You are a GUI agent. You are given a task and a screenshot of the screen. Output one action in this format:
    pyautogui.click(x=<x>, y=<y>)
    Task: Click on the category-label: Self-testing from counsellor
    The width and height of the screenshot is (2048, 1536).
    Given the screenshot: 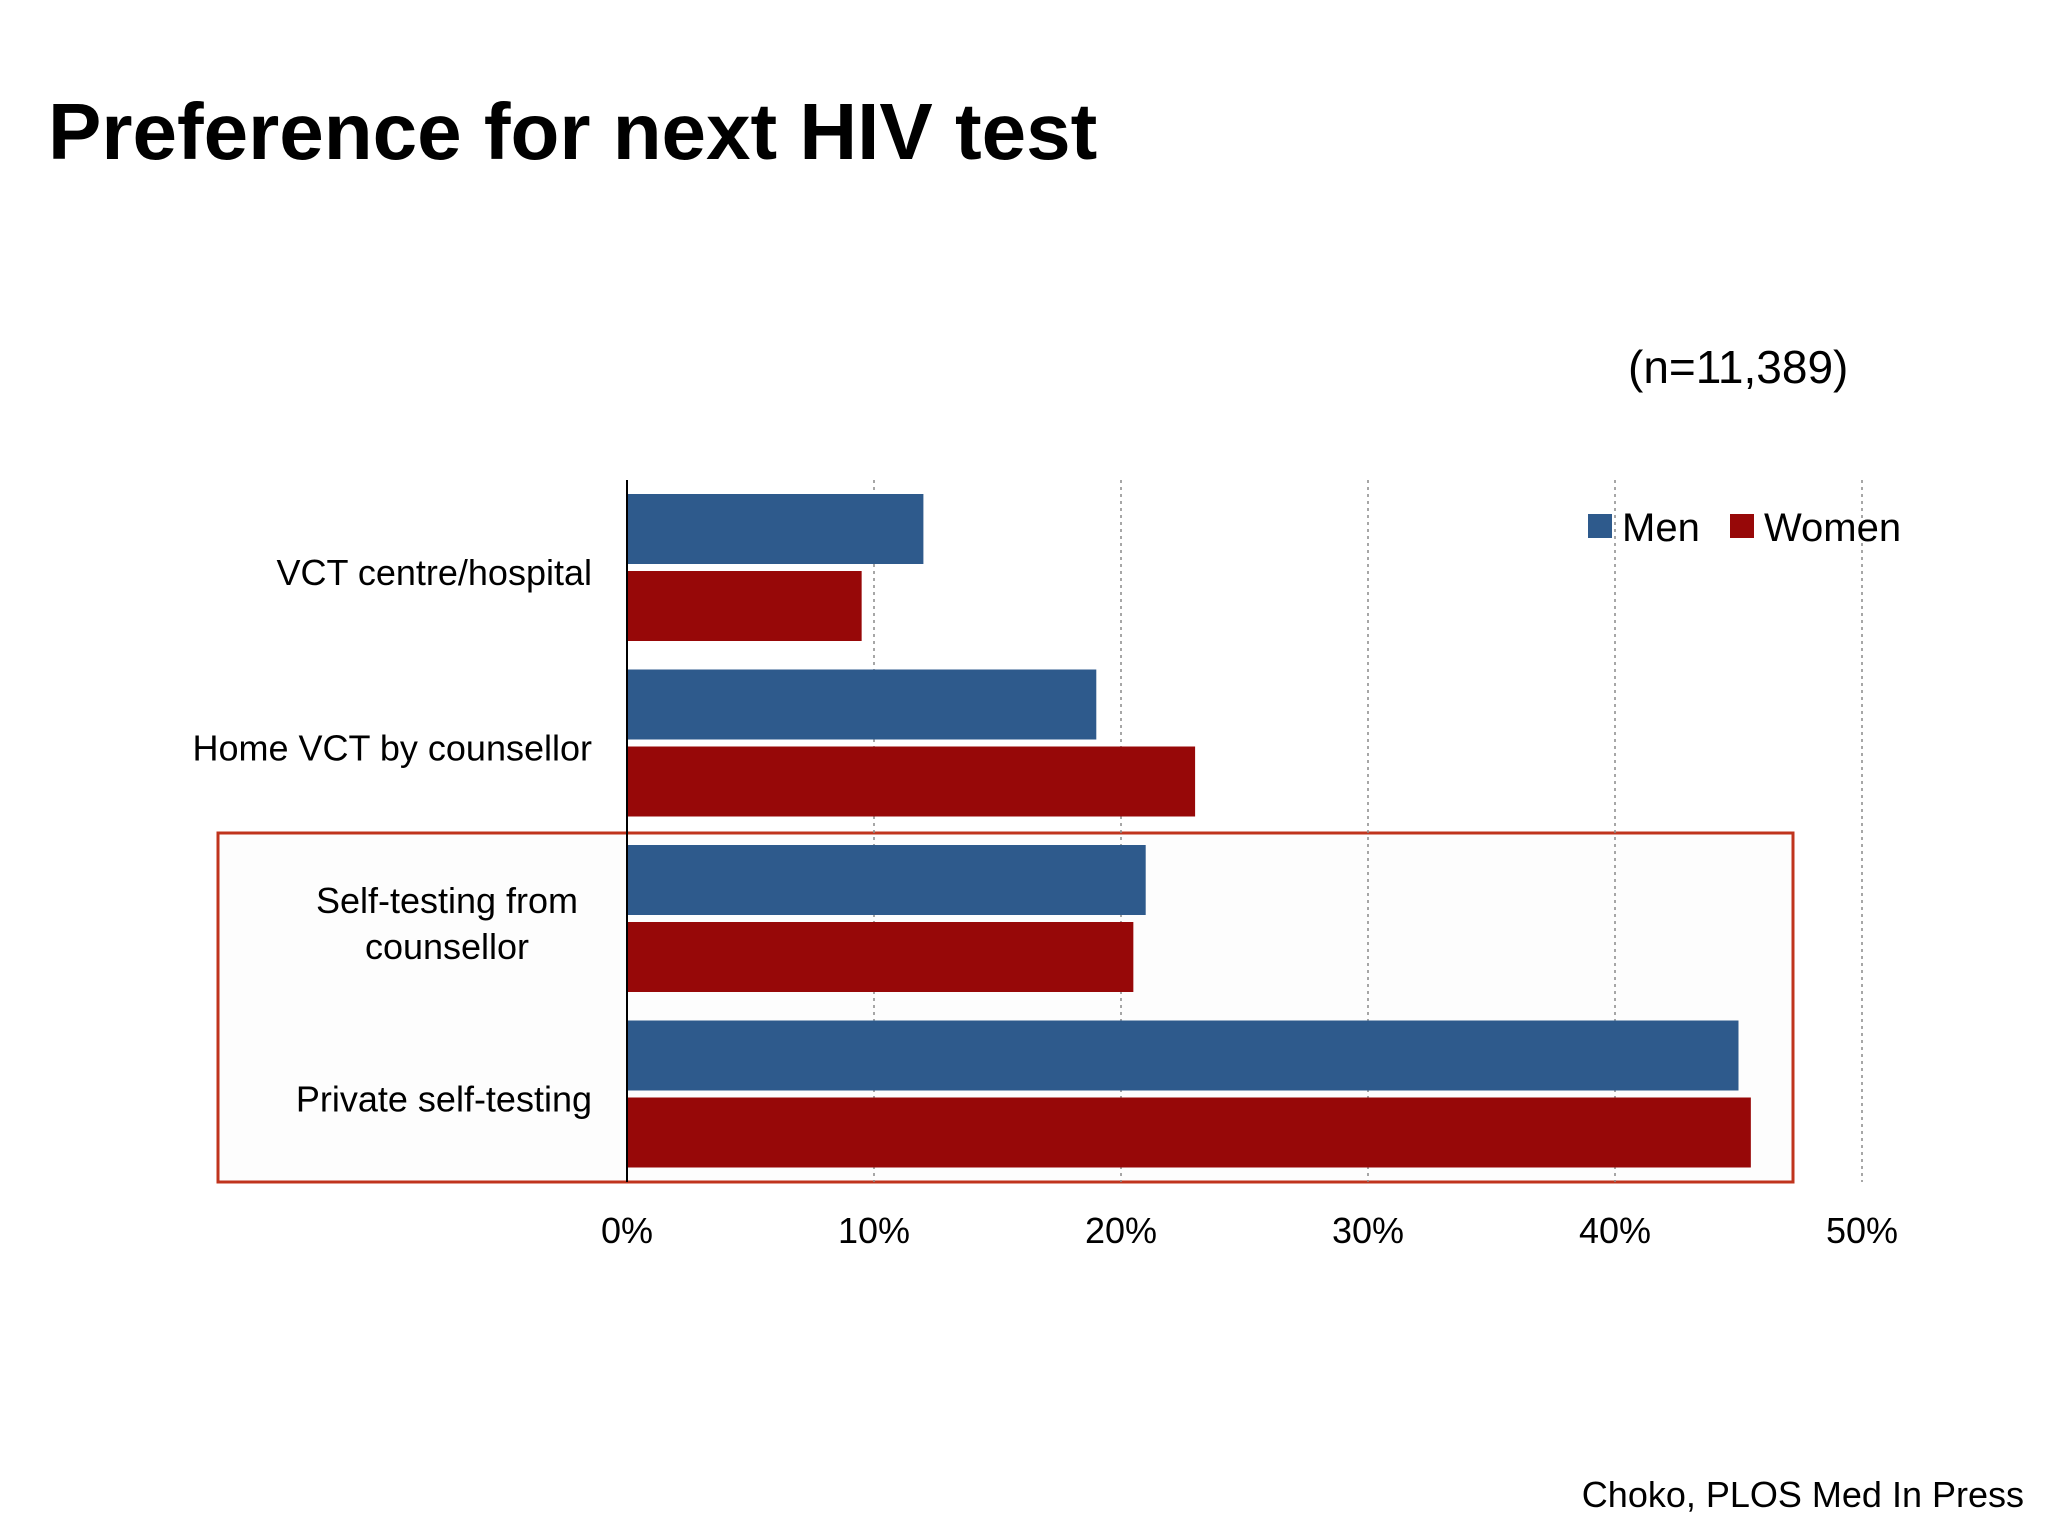 What is the action you would take?
    pyautogui.click(x=447, y=923)
    